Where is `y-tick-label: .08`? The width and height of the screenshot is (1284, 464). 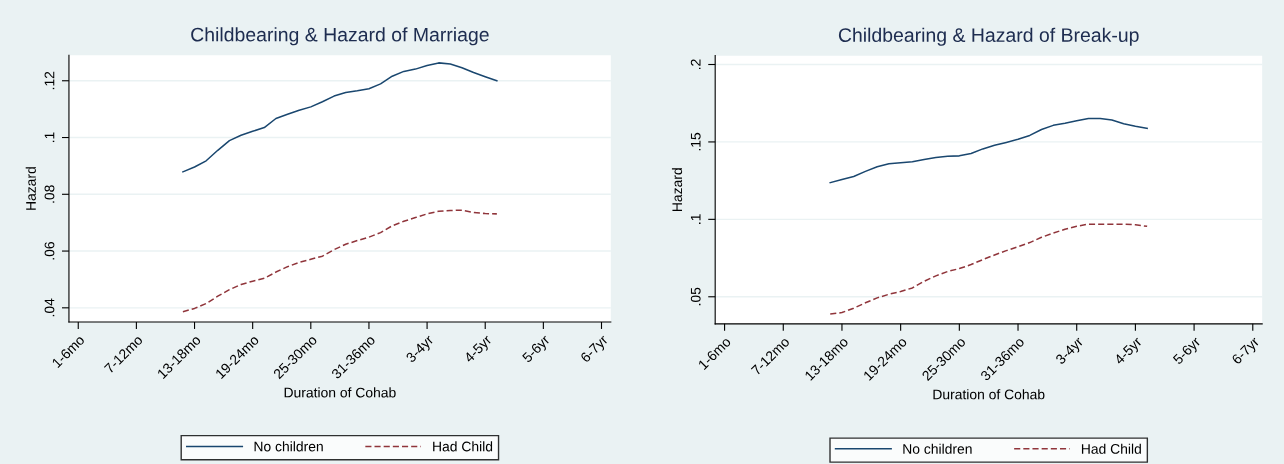
y-tick-label: .08 is located at coordinates (49, 194).